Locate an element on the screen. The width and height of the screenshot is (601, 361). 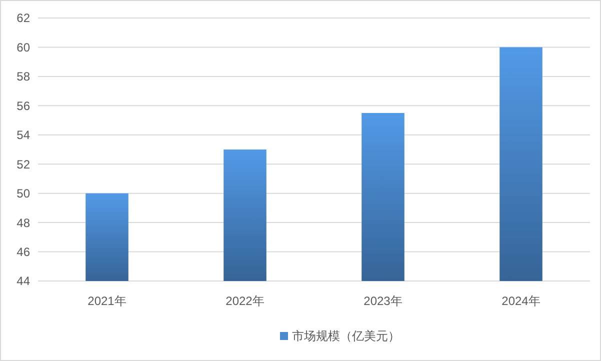
x-tick-label: 2024年 is located at coordinates (521, 301).